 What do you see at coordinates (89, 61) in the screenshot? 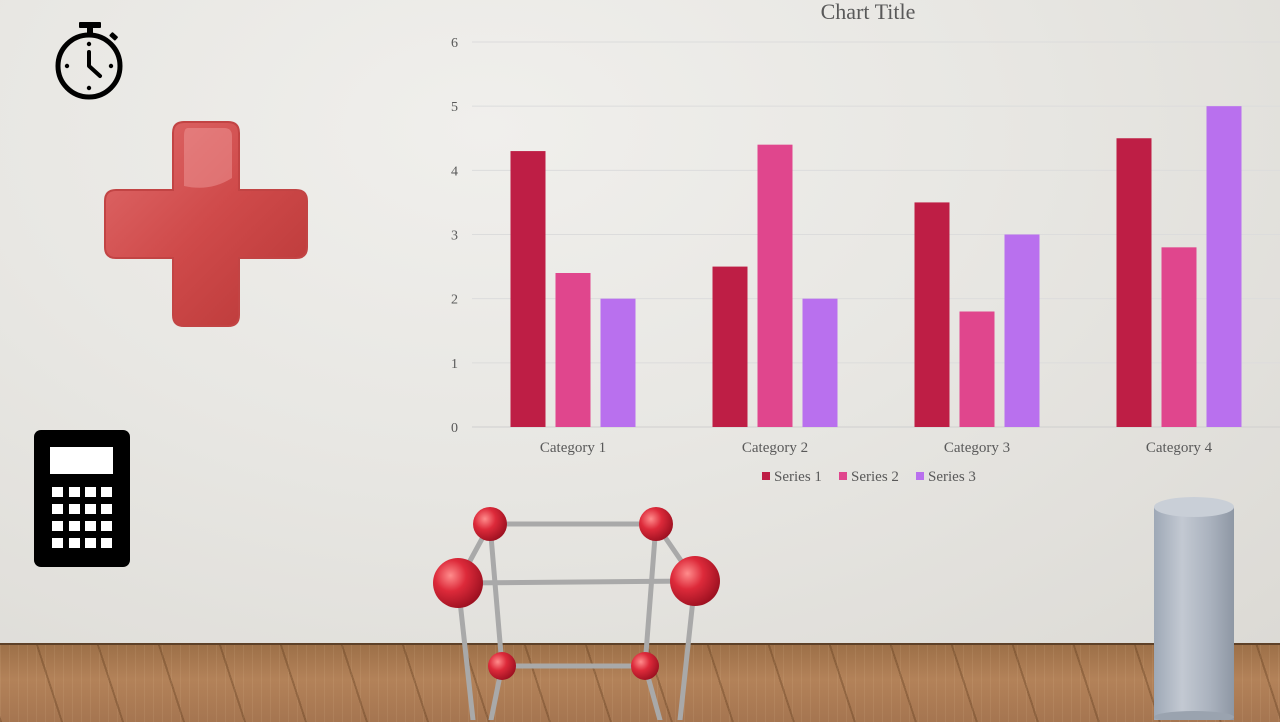
I see `stopwatch-icon` at bounding box center [89, 61].